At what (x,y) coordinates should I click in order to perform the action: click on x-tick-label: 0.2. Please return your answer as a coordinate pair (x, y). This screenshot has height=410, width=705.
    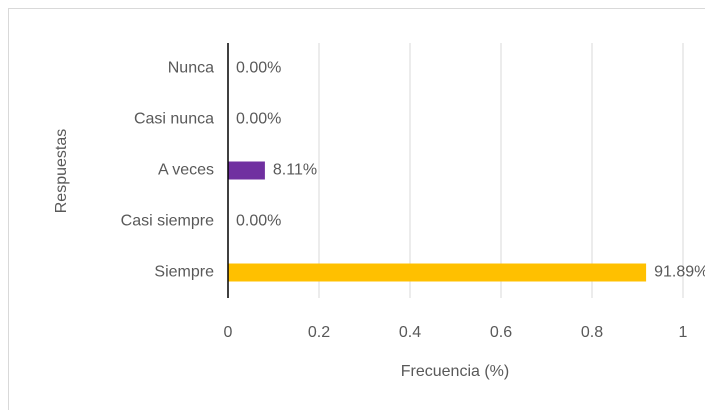
    Looking at the image, I should click on (319, 332).